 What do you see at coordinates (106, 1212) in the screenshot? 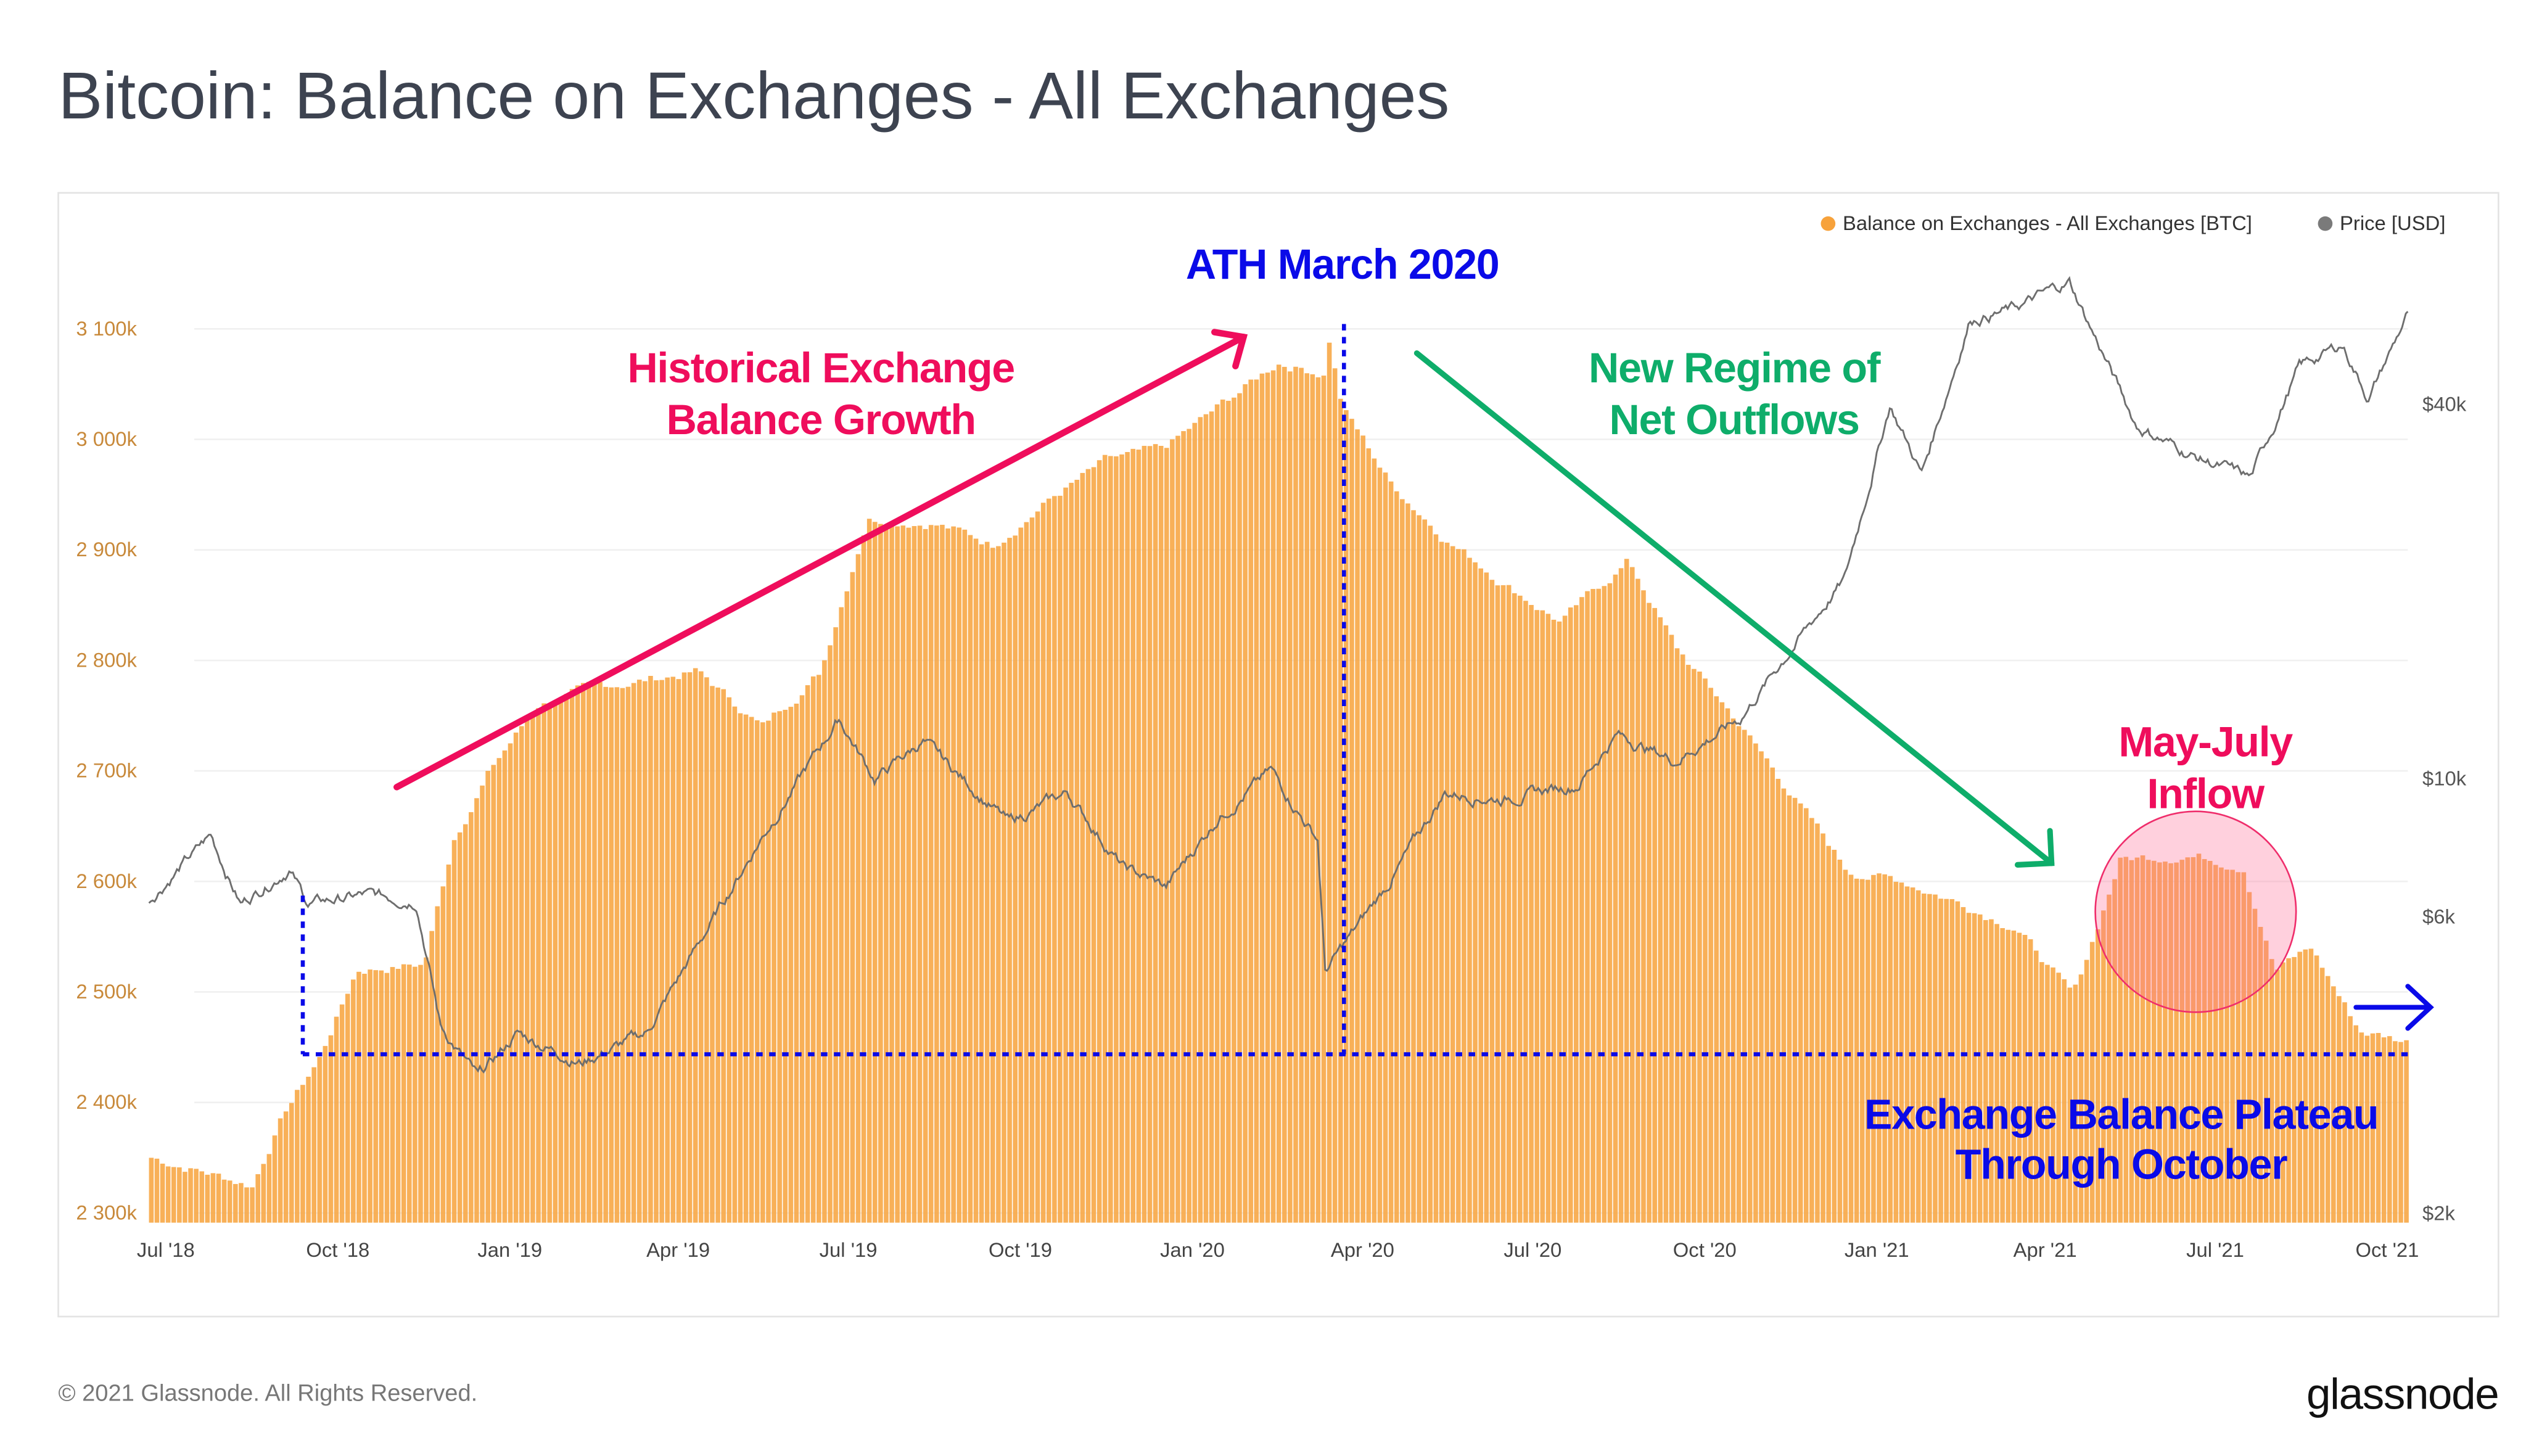
I see `y-left-tick-label: 2 300k` at bounding box center [106, 1212].